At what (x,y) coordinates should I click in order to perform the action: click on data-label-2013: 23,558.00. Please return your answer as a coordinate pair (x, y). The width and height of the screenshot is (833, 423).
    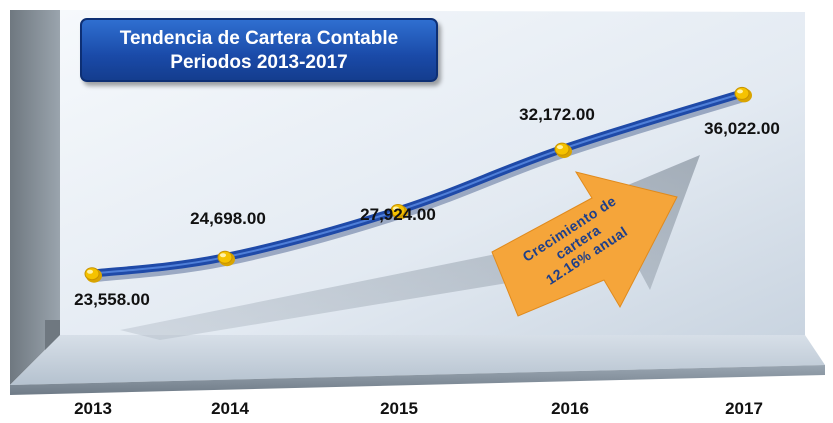
    Looking at the image, I should click on (112, 299).